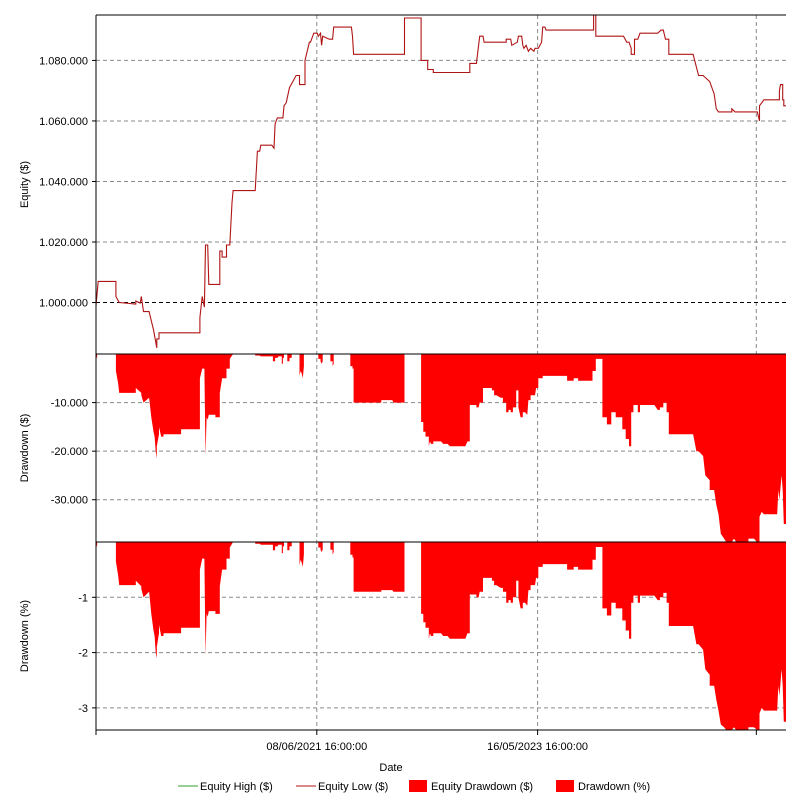 This screenshot has width=800, height=805. What do you see at coordinates (390, 768) in the screenshot?
I see `x-axis-label: Date` at bounding box center [390, 768].